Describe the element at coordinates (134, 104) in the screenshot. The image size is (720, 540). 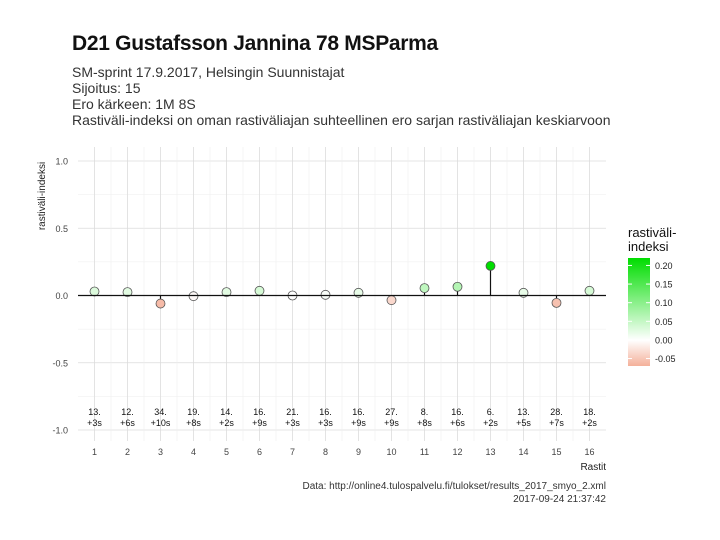
I see `subtitle-gap: Ero kärkeen: 1M 8S` at that location.